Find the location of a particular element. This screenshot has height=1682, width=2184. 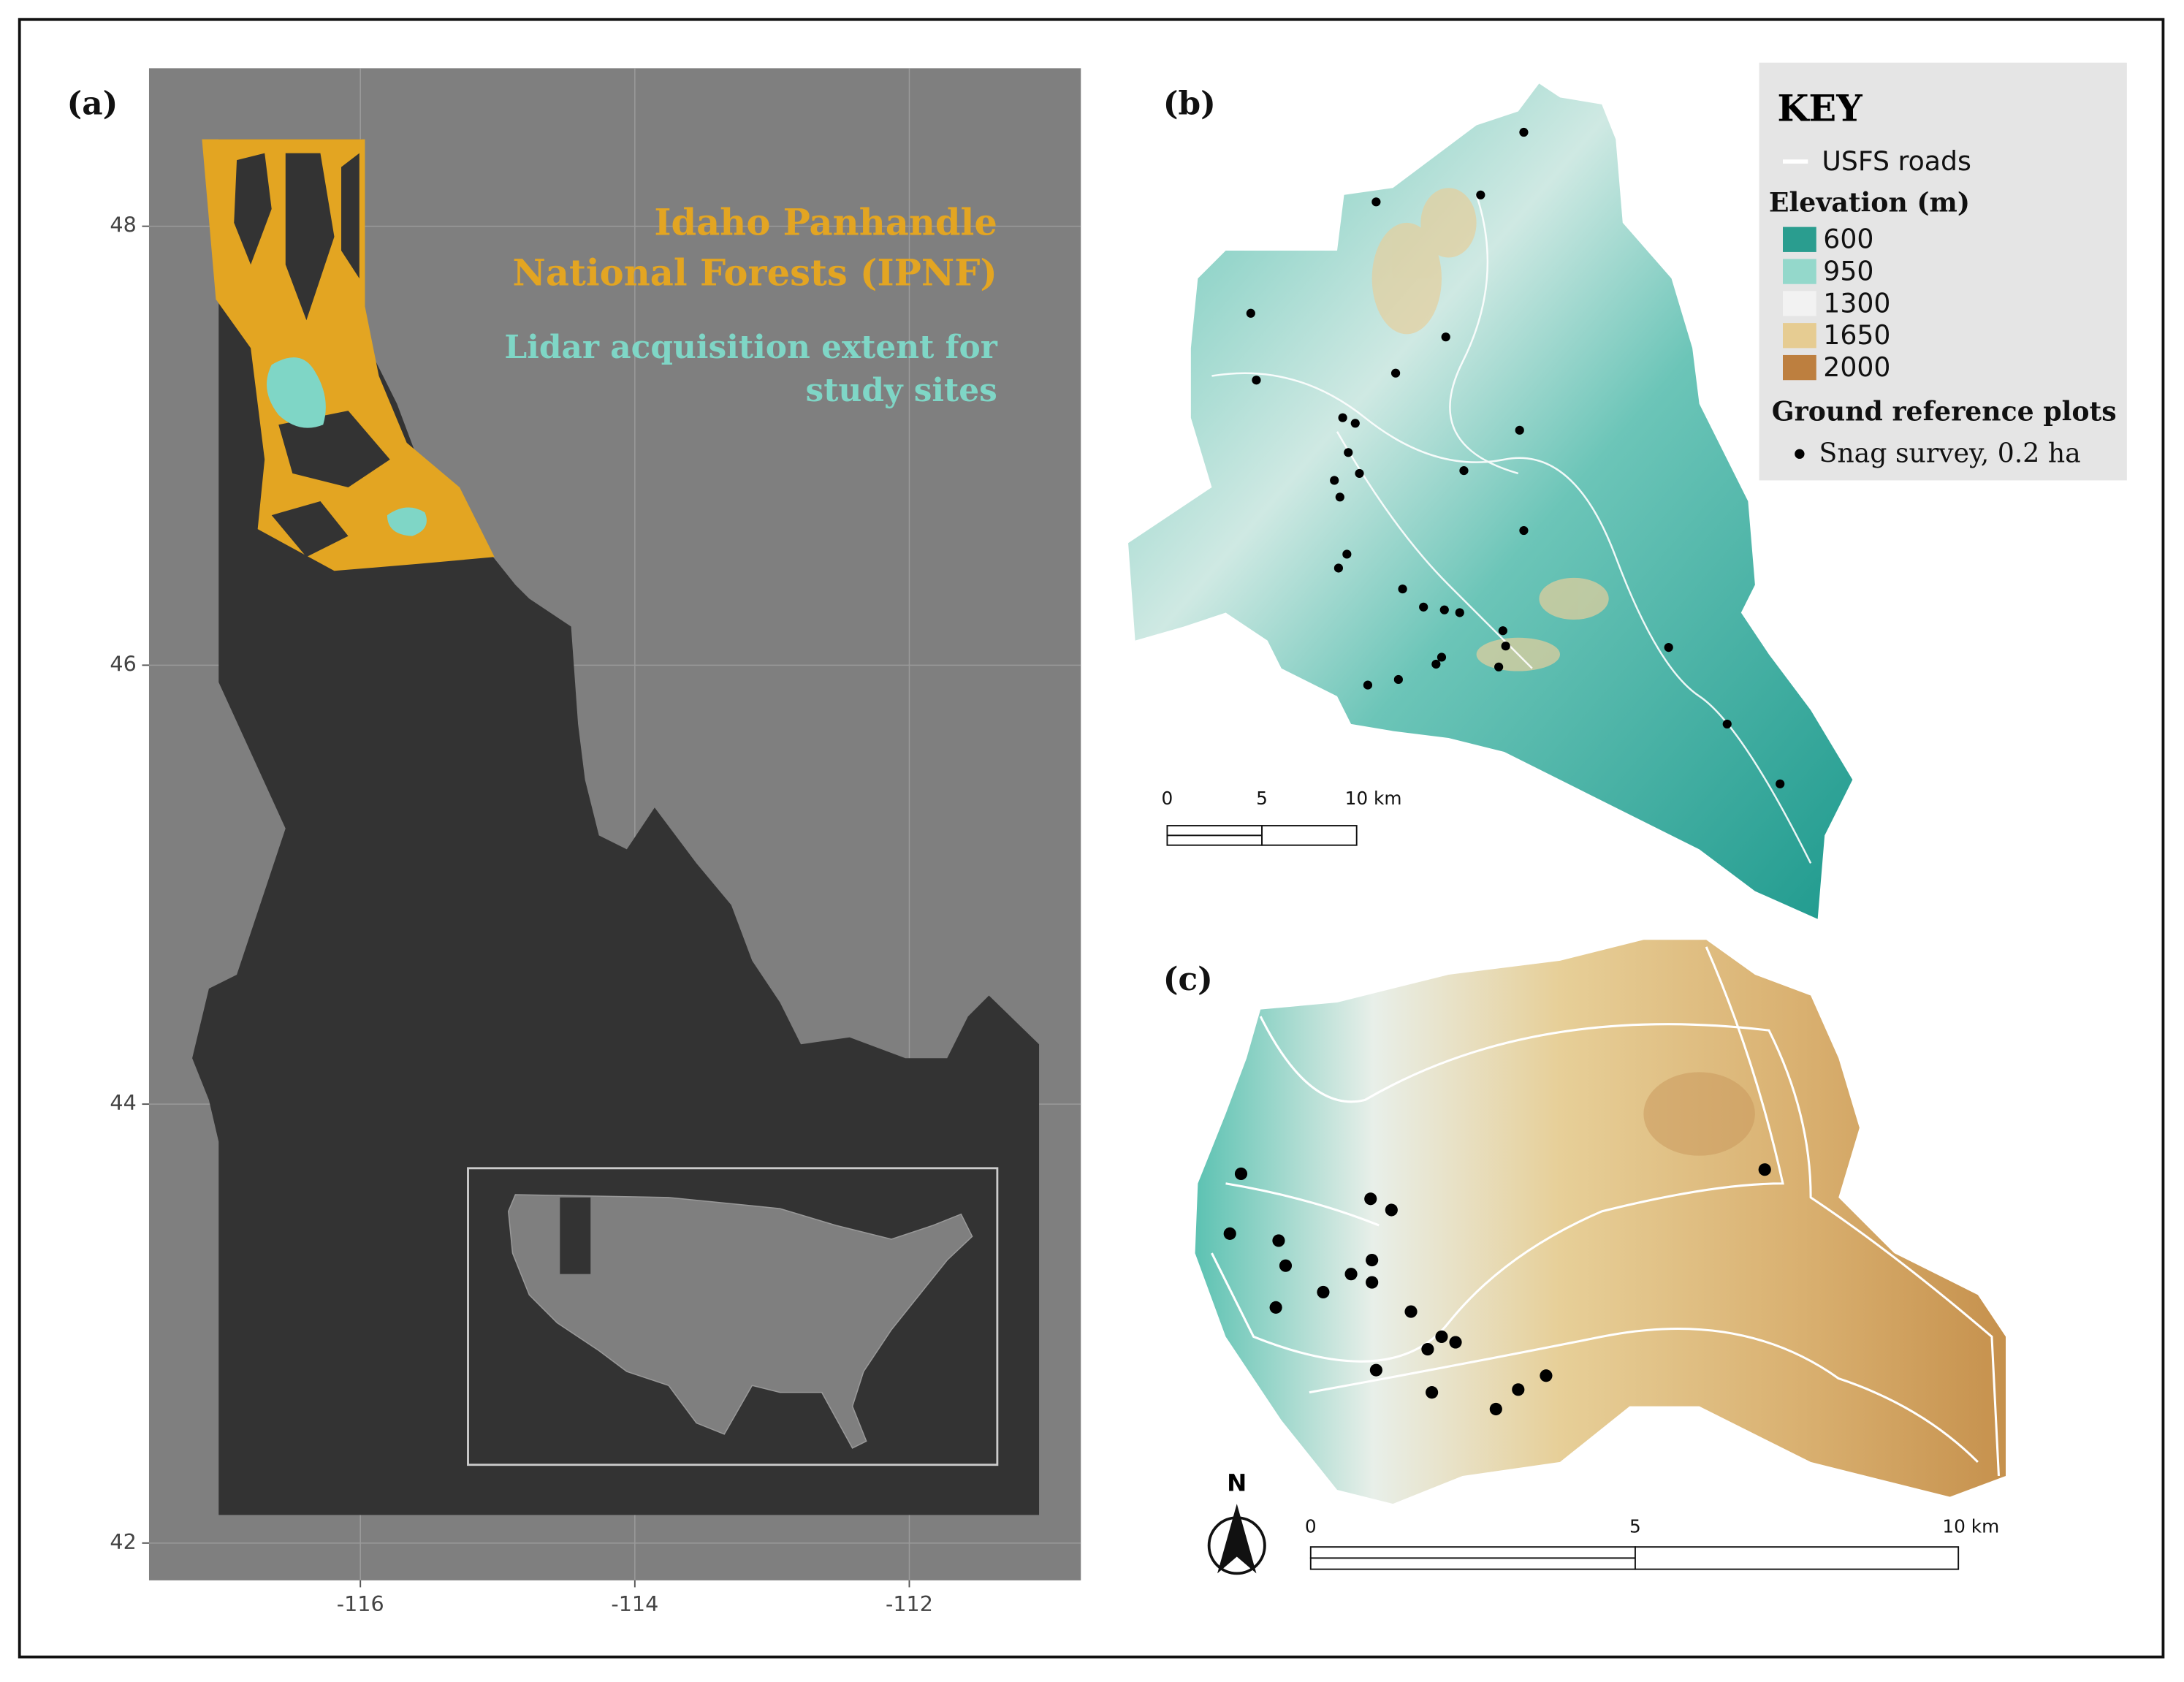

legend-entry: USFS roads is located at coordinates (1896, 161).